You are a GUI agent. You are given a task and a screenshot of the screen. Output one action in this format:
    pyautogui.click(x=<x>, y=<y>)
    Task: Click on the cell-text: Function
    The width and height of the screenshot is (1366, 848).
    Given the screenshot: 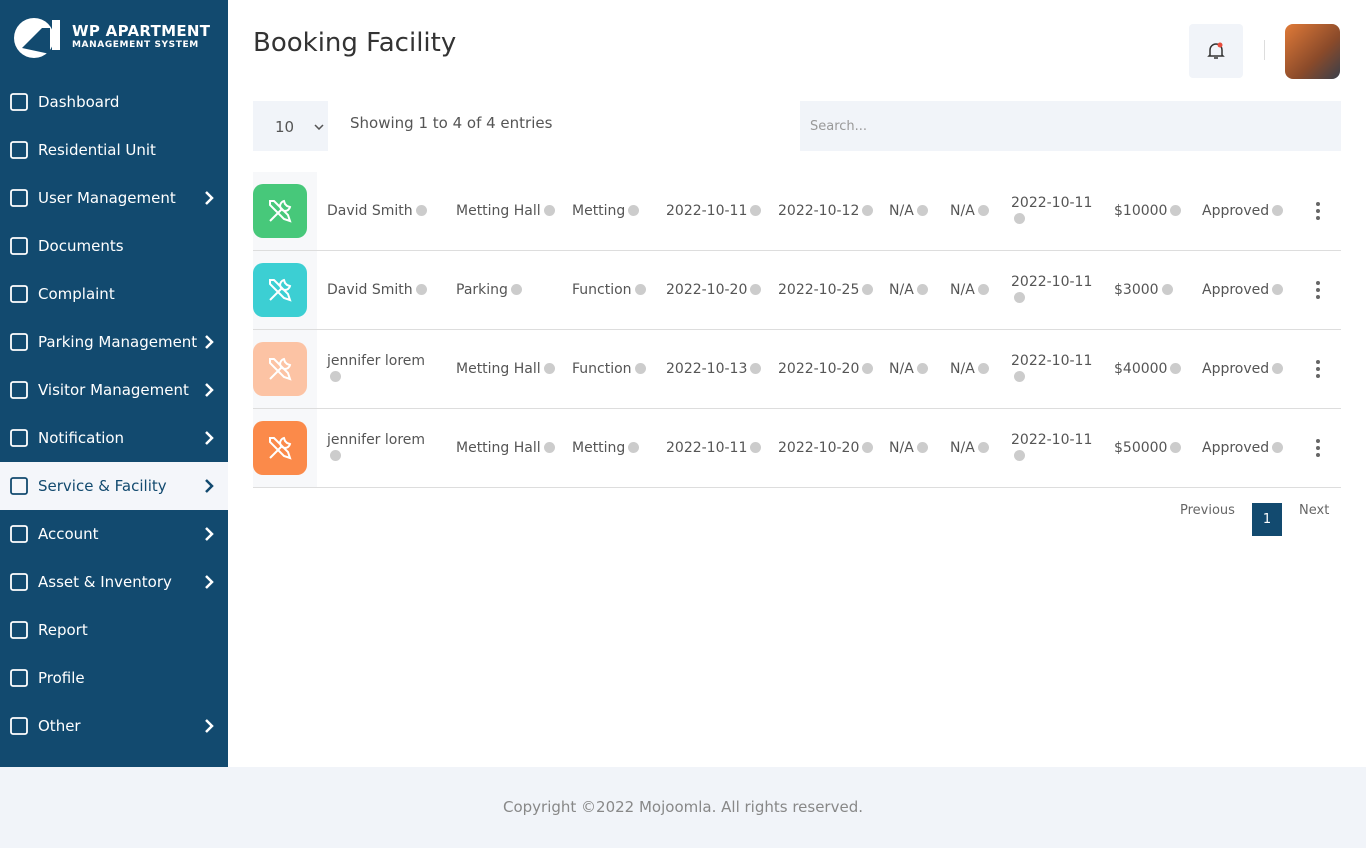 What is the action you would take?
    pyautogui.click(x=609, y=369)
    